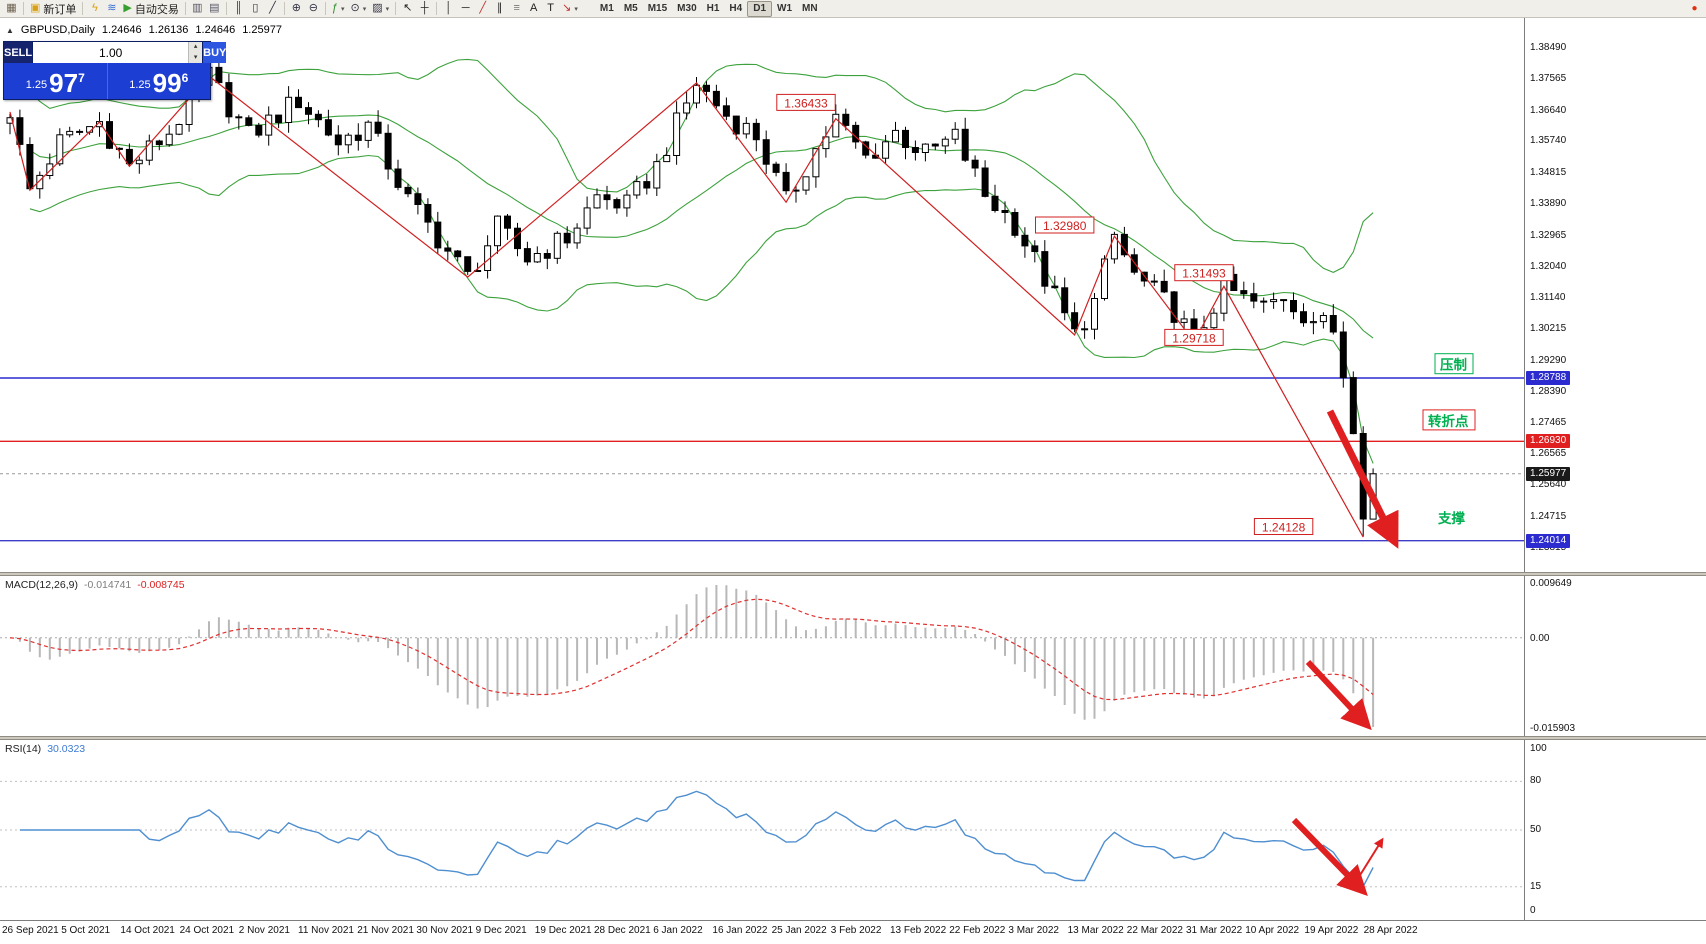 Image resolution: width=1706 pixels, height=944 pixels. Describe the element at coordinates (53, 9) in the screenshot. I see `new-order-button: ▣ 新订单` at that location.